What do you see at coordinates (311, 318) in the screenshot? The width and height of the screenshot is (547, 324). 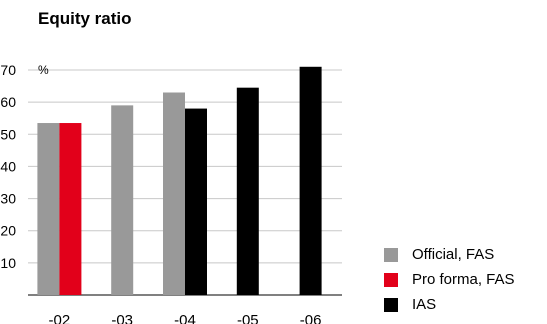 I see `x-tick-label-06: -06` at bounding box center [311, 318].